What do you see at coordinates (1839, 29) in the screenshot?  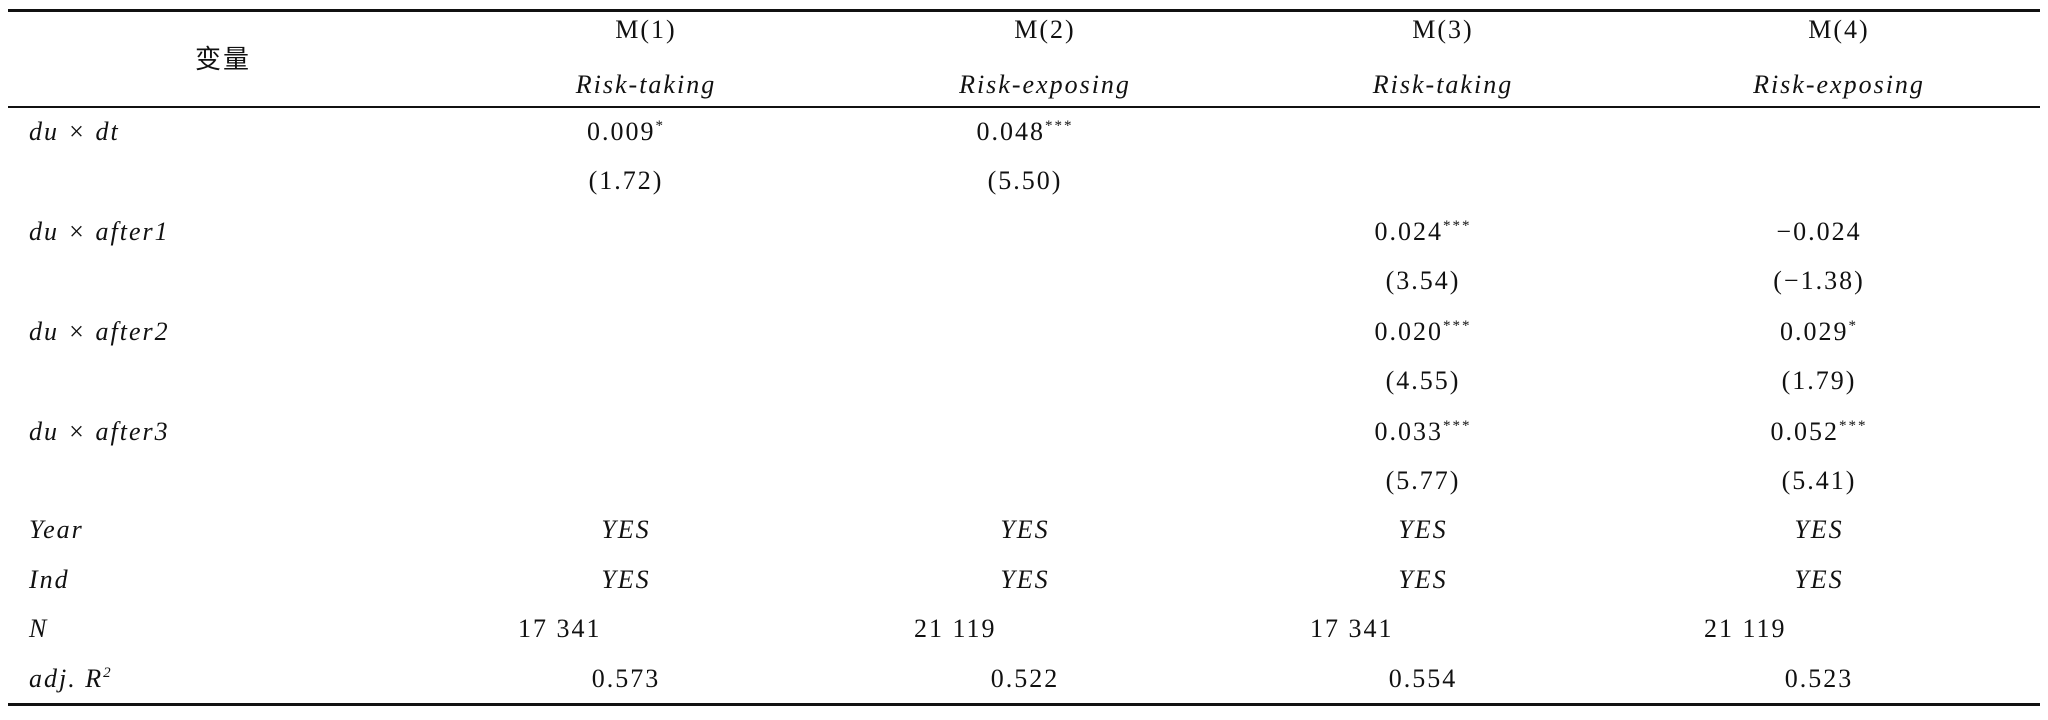 I see `model-name: M(4)` at bounding box center [1839, 29].